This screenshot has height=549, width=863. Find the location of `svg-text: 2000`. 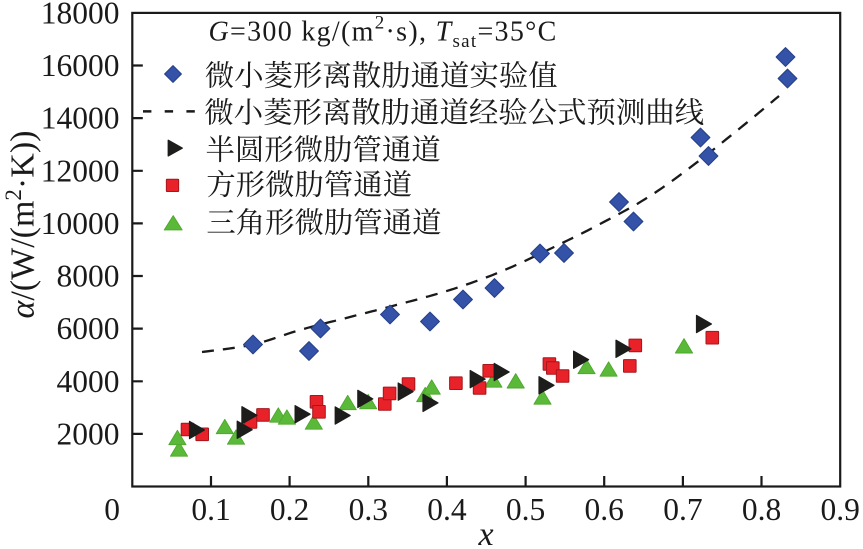

svg-text: 2000 is located at coordinates (88, 433).